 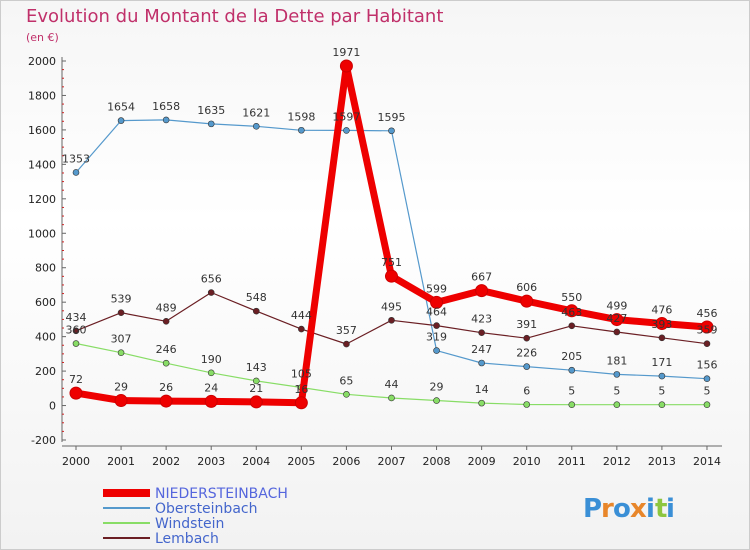 I want to click on data-label: 391, so click(x=526, y=324).